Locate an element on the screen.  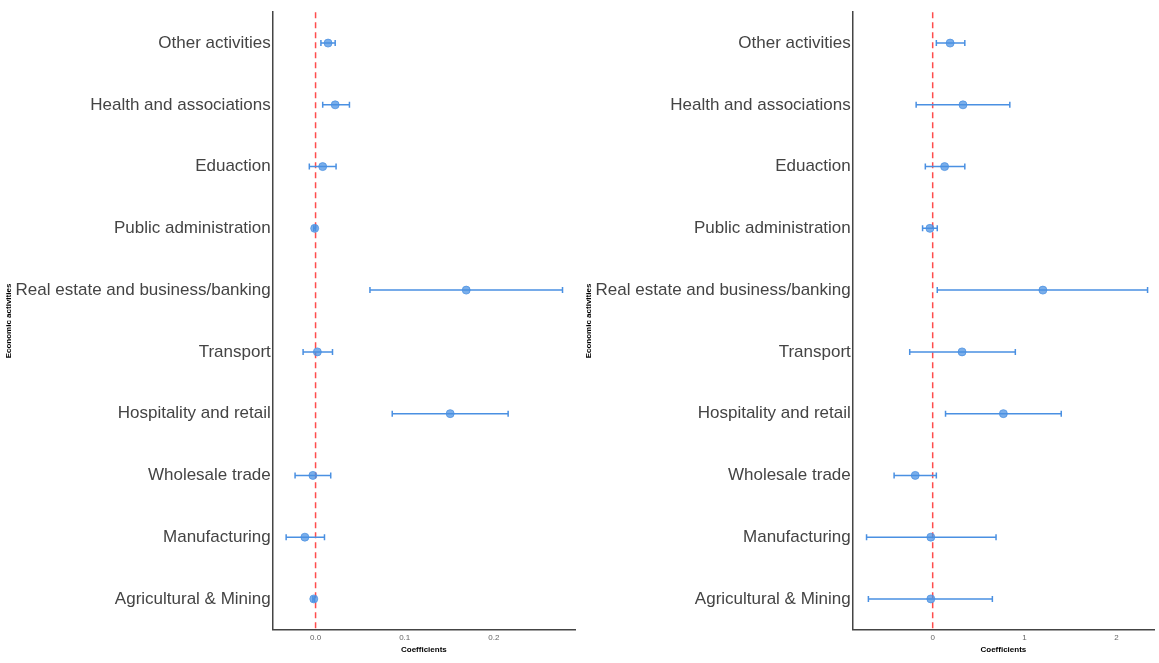
x-tick-label: 1 is located at coordinates (1025, 637).